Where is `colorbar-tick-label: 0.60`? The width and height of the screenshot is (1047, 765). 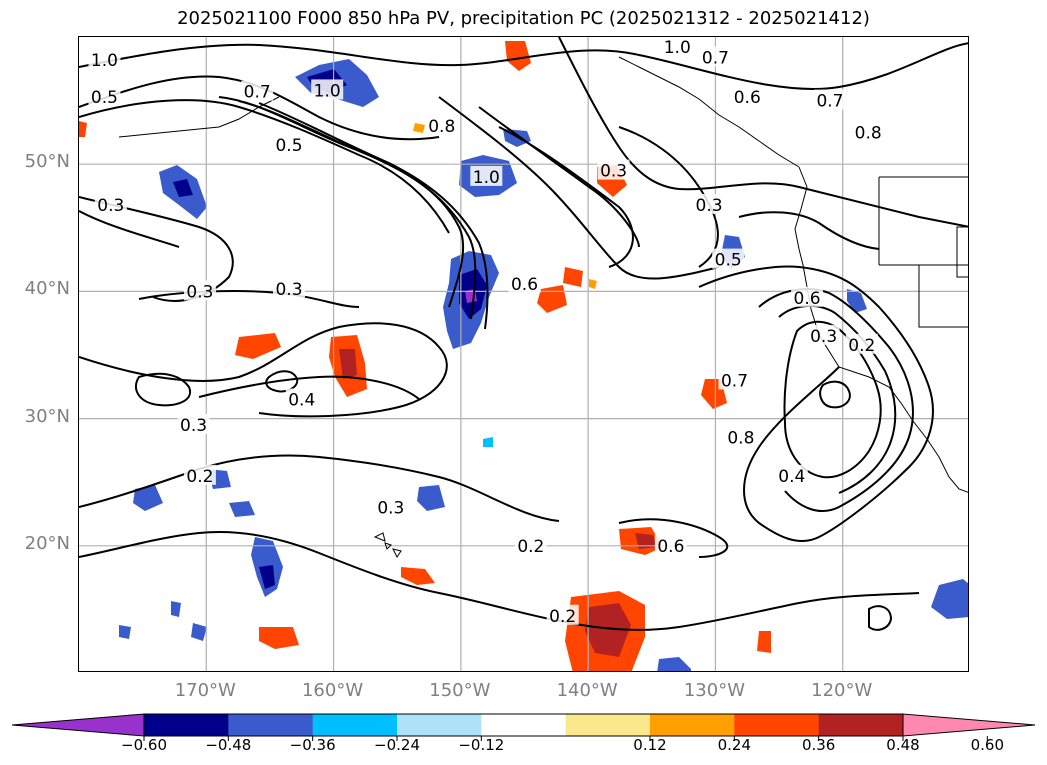 colorbar-tick-label: 0.60 is located at coordinates (987, 745).